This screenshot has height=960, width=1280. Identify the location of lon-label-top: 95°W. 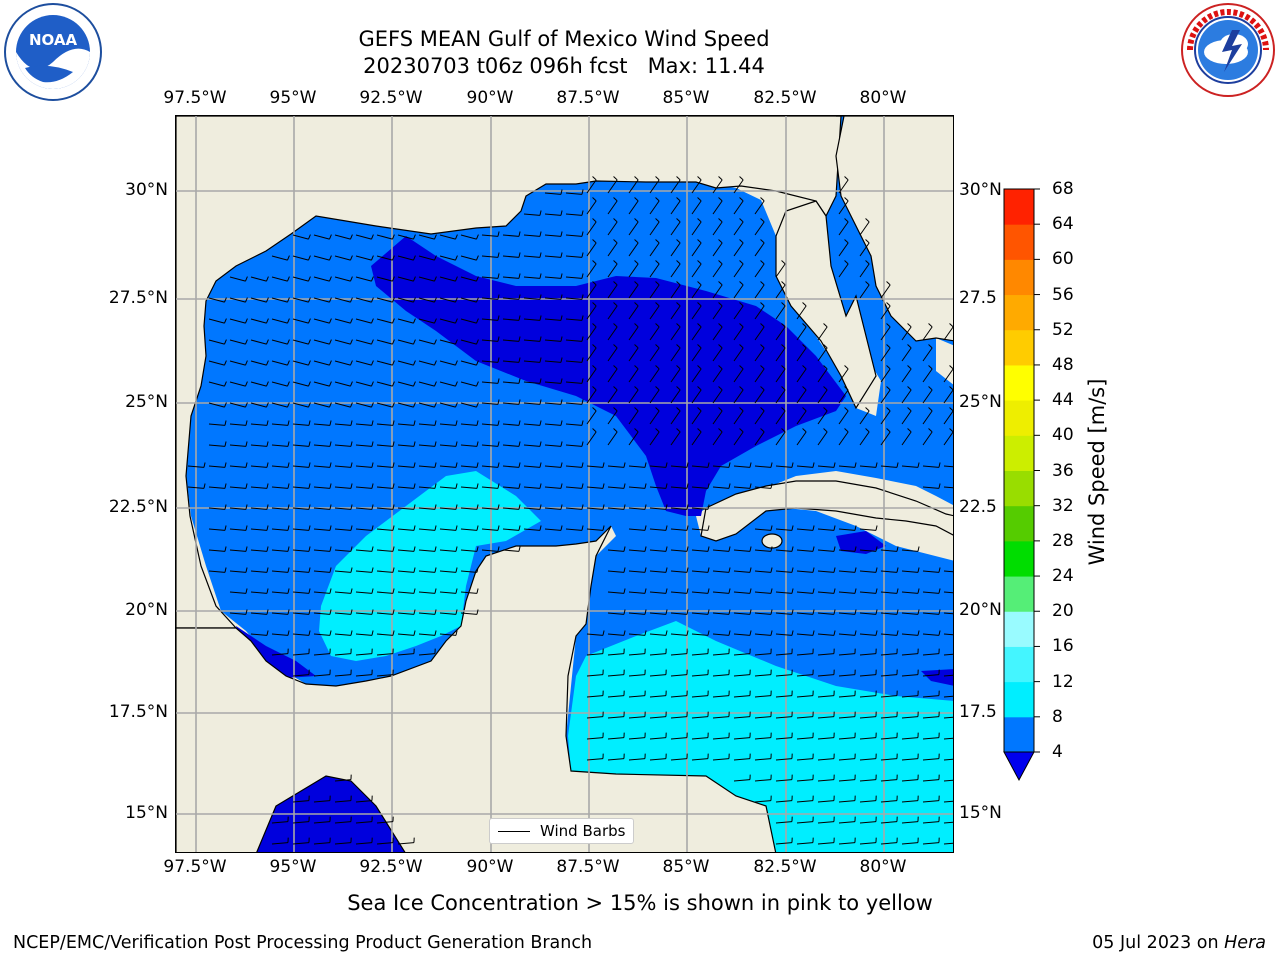
(293, 98).